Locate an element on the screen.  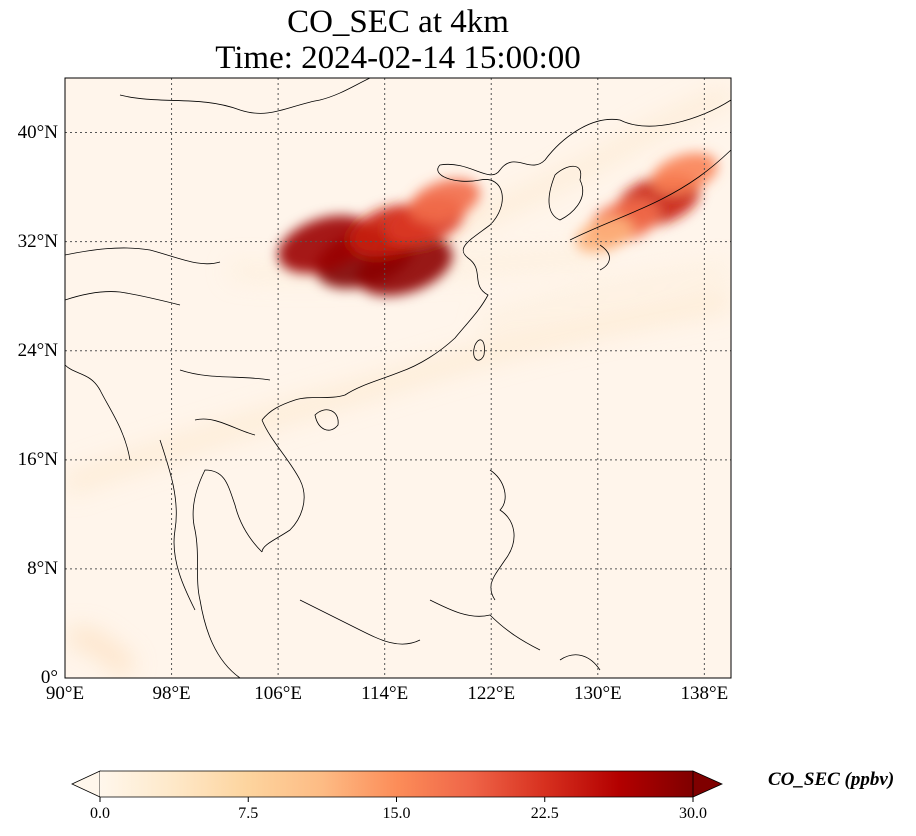
lat-tick-label: 32°N is located at coordinates (37, 241).